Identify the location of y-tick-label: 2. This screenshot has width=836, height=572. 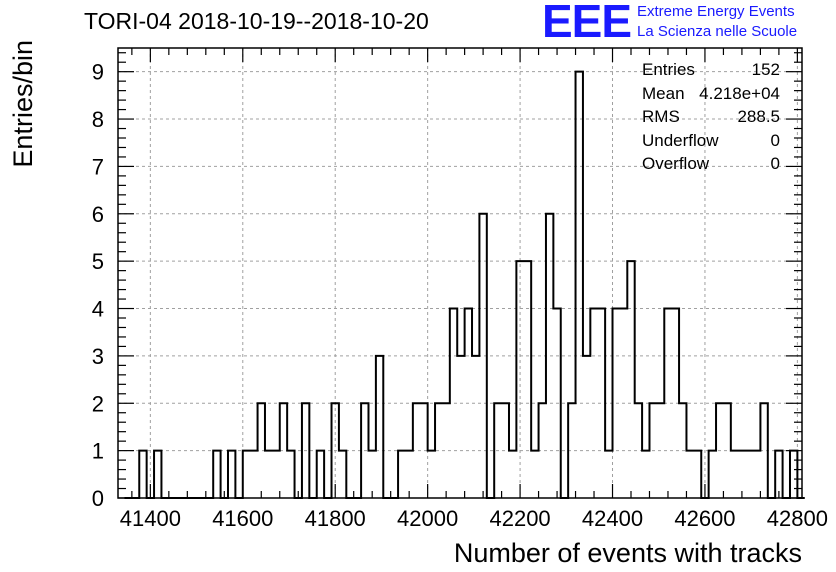
(98, 403).